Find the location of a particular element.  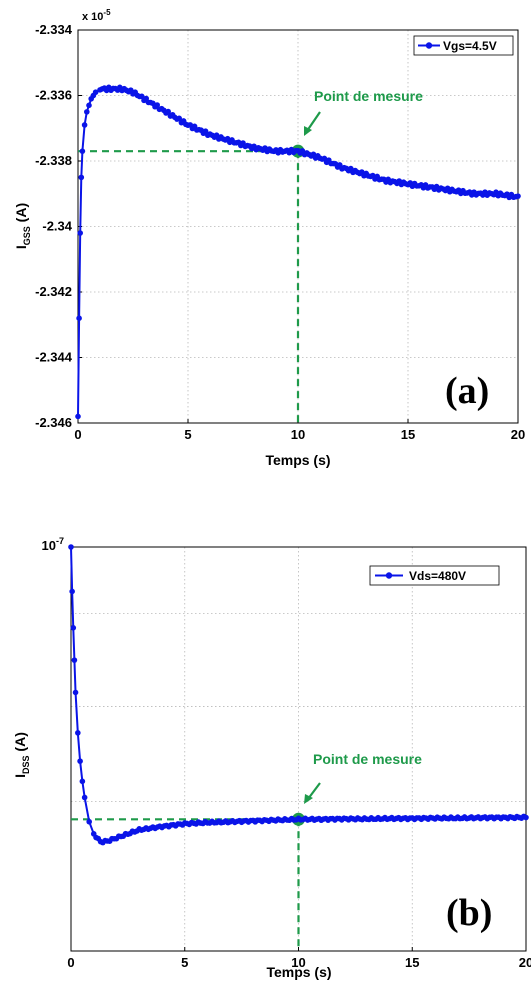

chart-a-legend-box is located at coordinates (463, 45).